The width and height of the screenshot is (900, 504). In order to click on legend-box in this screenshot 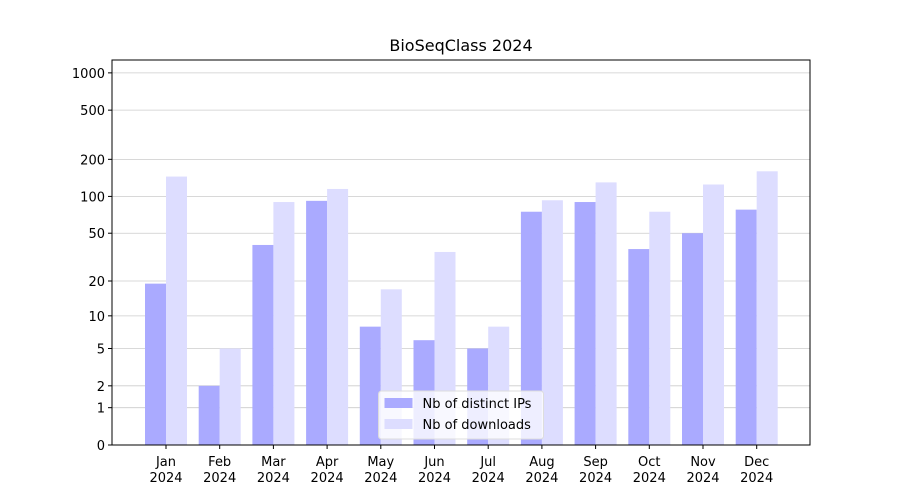, I will do `click(461, 415)`.